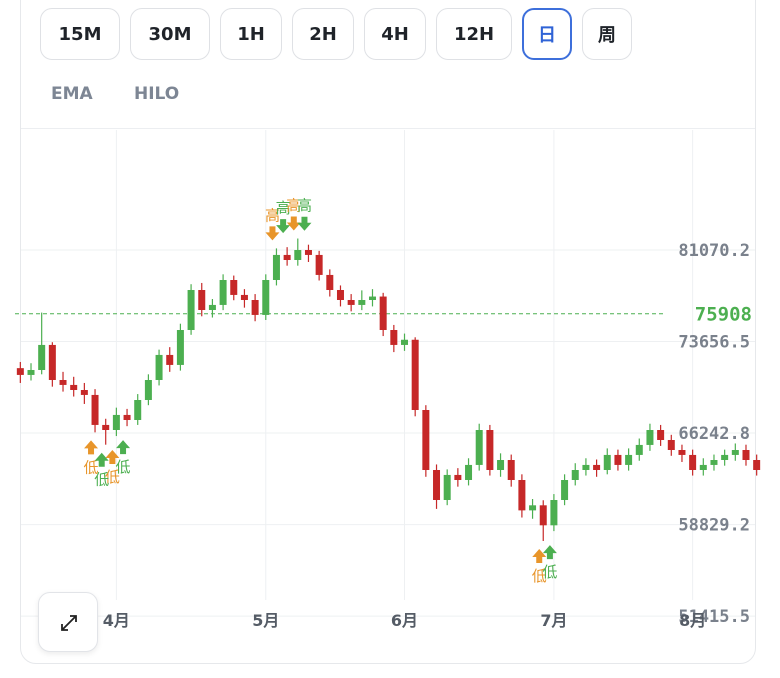 Image resolution: width=780 pixels, height=678 pixels. What do you see at coordinates (170, 34) in the screenshot?
I see `interval-button: 30M` at bounding box center [170, 34].